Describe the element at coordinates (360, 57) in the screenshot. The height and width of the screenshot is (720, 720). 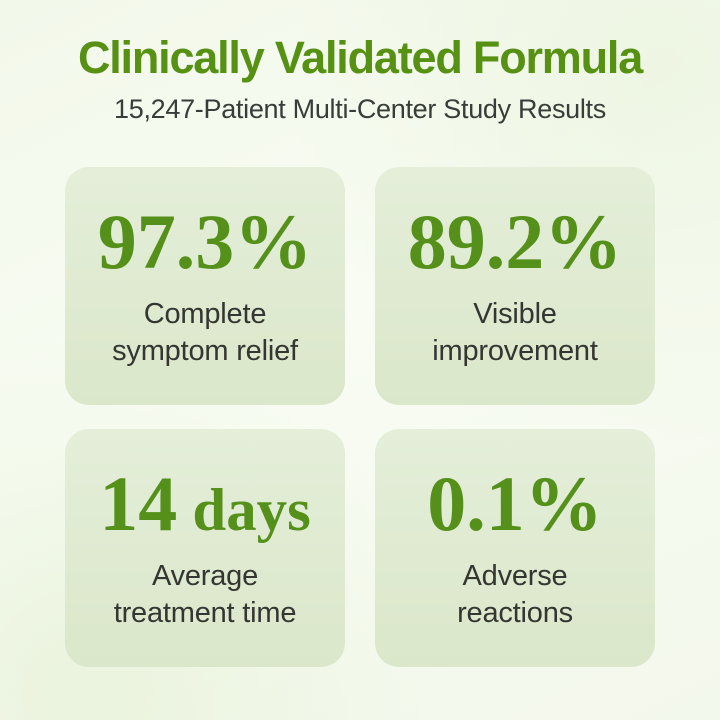
I see `page-title: Clinically Validated Formula` at that location.